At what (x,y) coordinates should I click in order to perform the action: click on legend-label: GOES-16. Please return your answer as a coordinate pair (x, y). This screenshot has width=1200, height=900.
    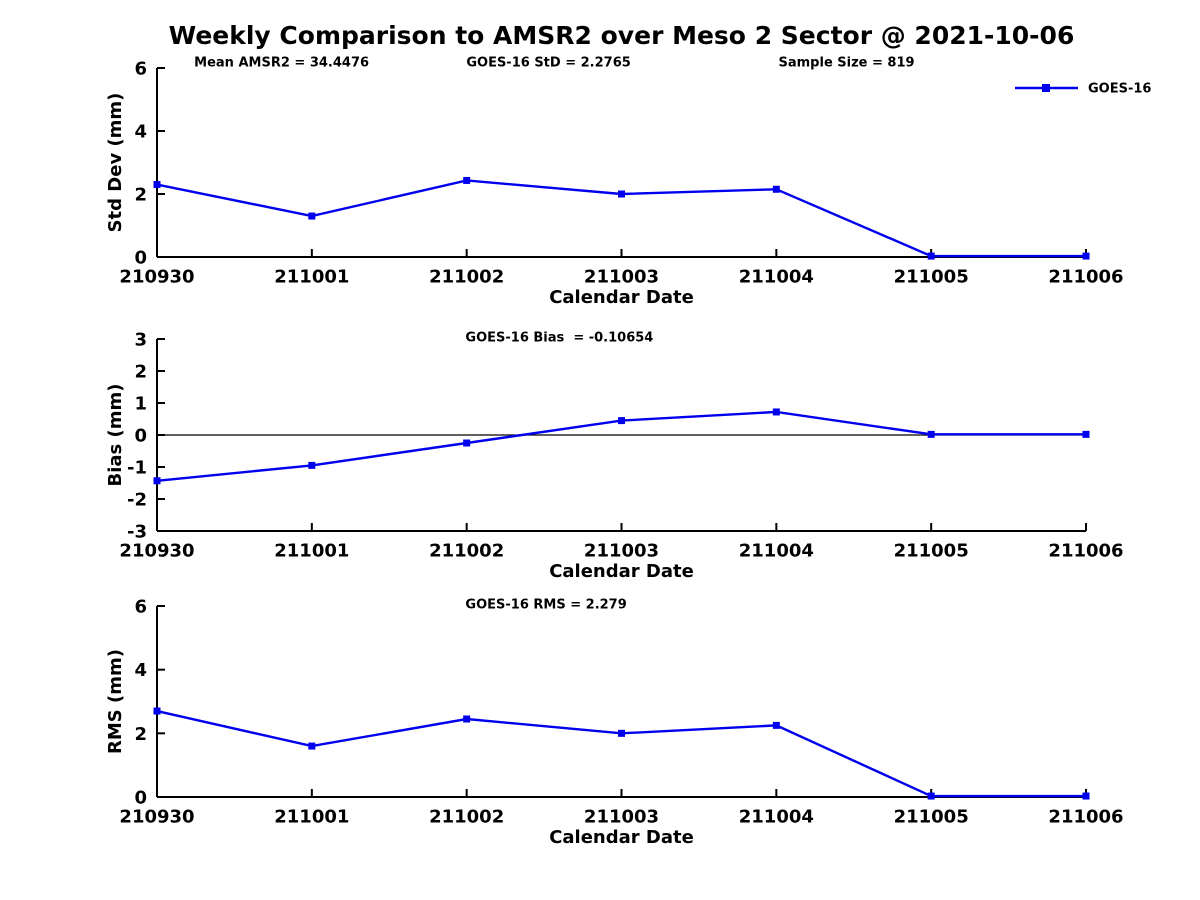
    Looking at the image, I should click on (1119, 89).